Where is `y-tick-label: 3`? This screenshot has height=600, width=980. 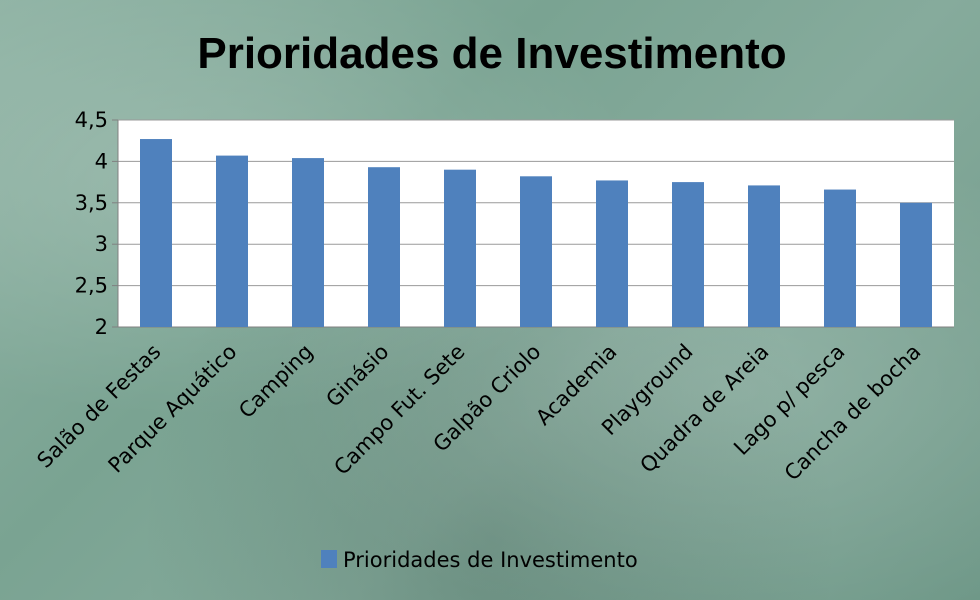 y-tick-label: 3 is located at coordinates (101, 244).